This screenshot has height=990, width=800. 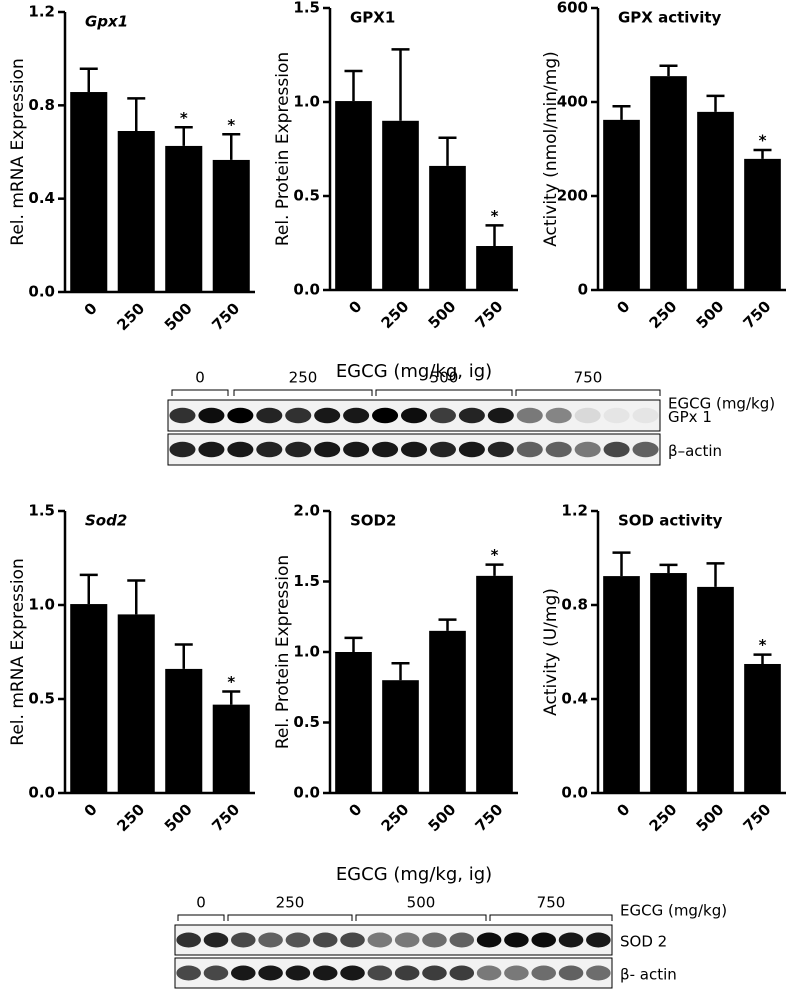 I want to click on y-tick-label: 600, so click(x=572, y=8).